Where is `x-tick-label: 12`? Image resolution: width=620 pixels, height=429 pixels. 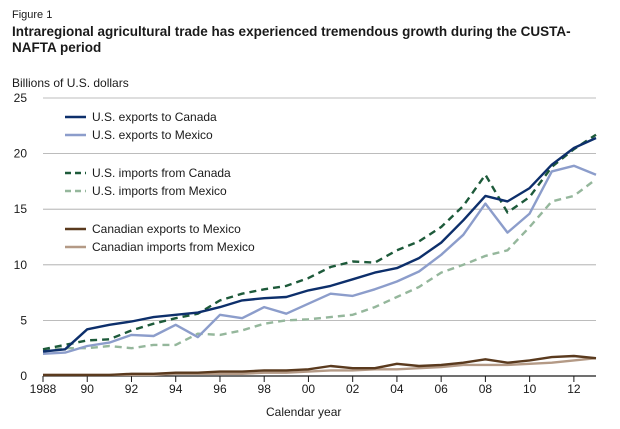
x-tick-label: 12 is located at coordinates (574, 389).